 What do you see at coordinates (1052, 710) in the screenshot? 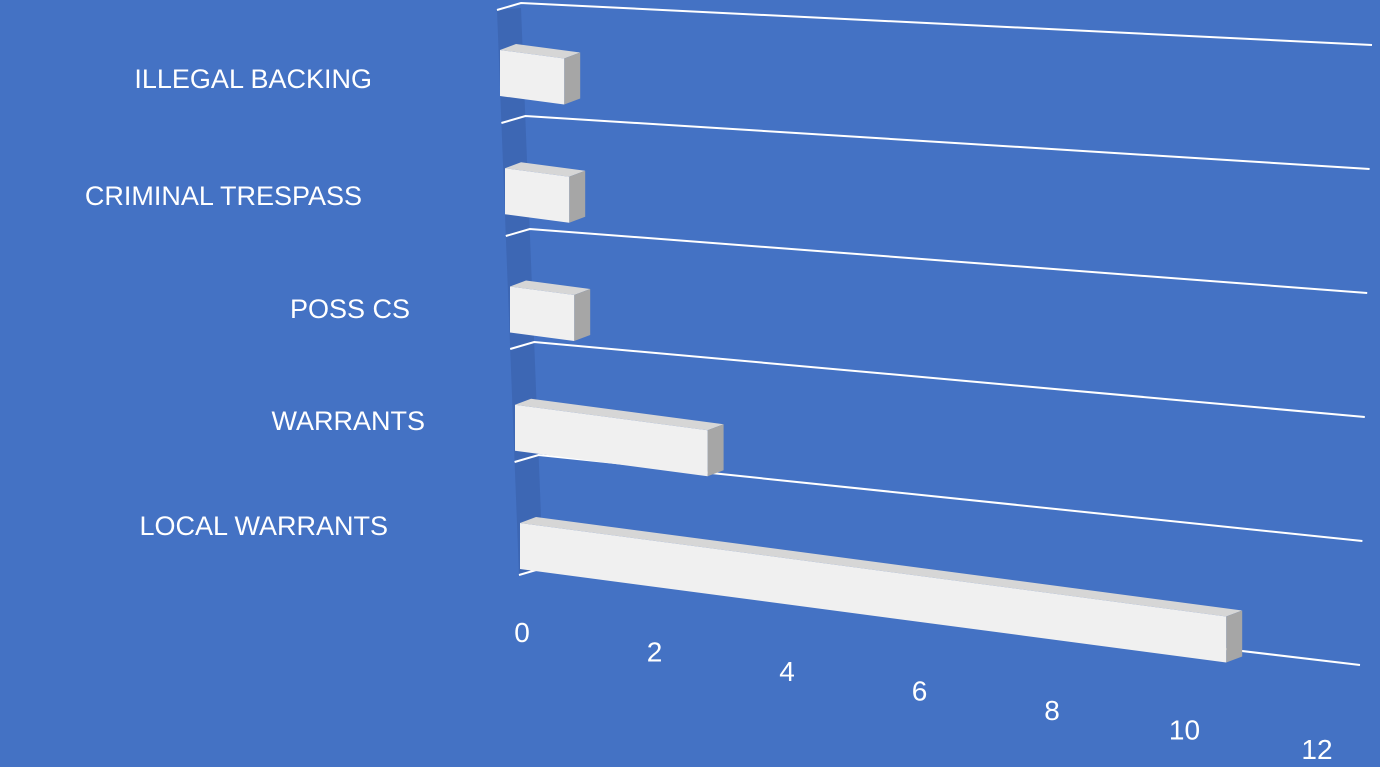
I see `x-tick-label: 8` at bounding box center [1052, 710].